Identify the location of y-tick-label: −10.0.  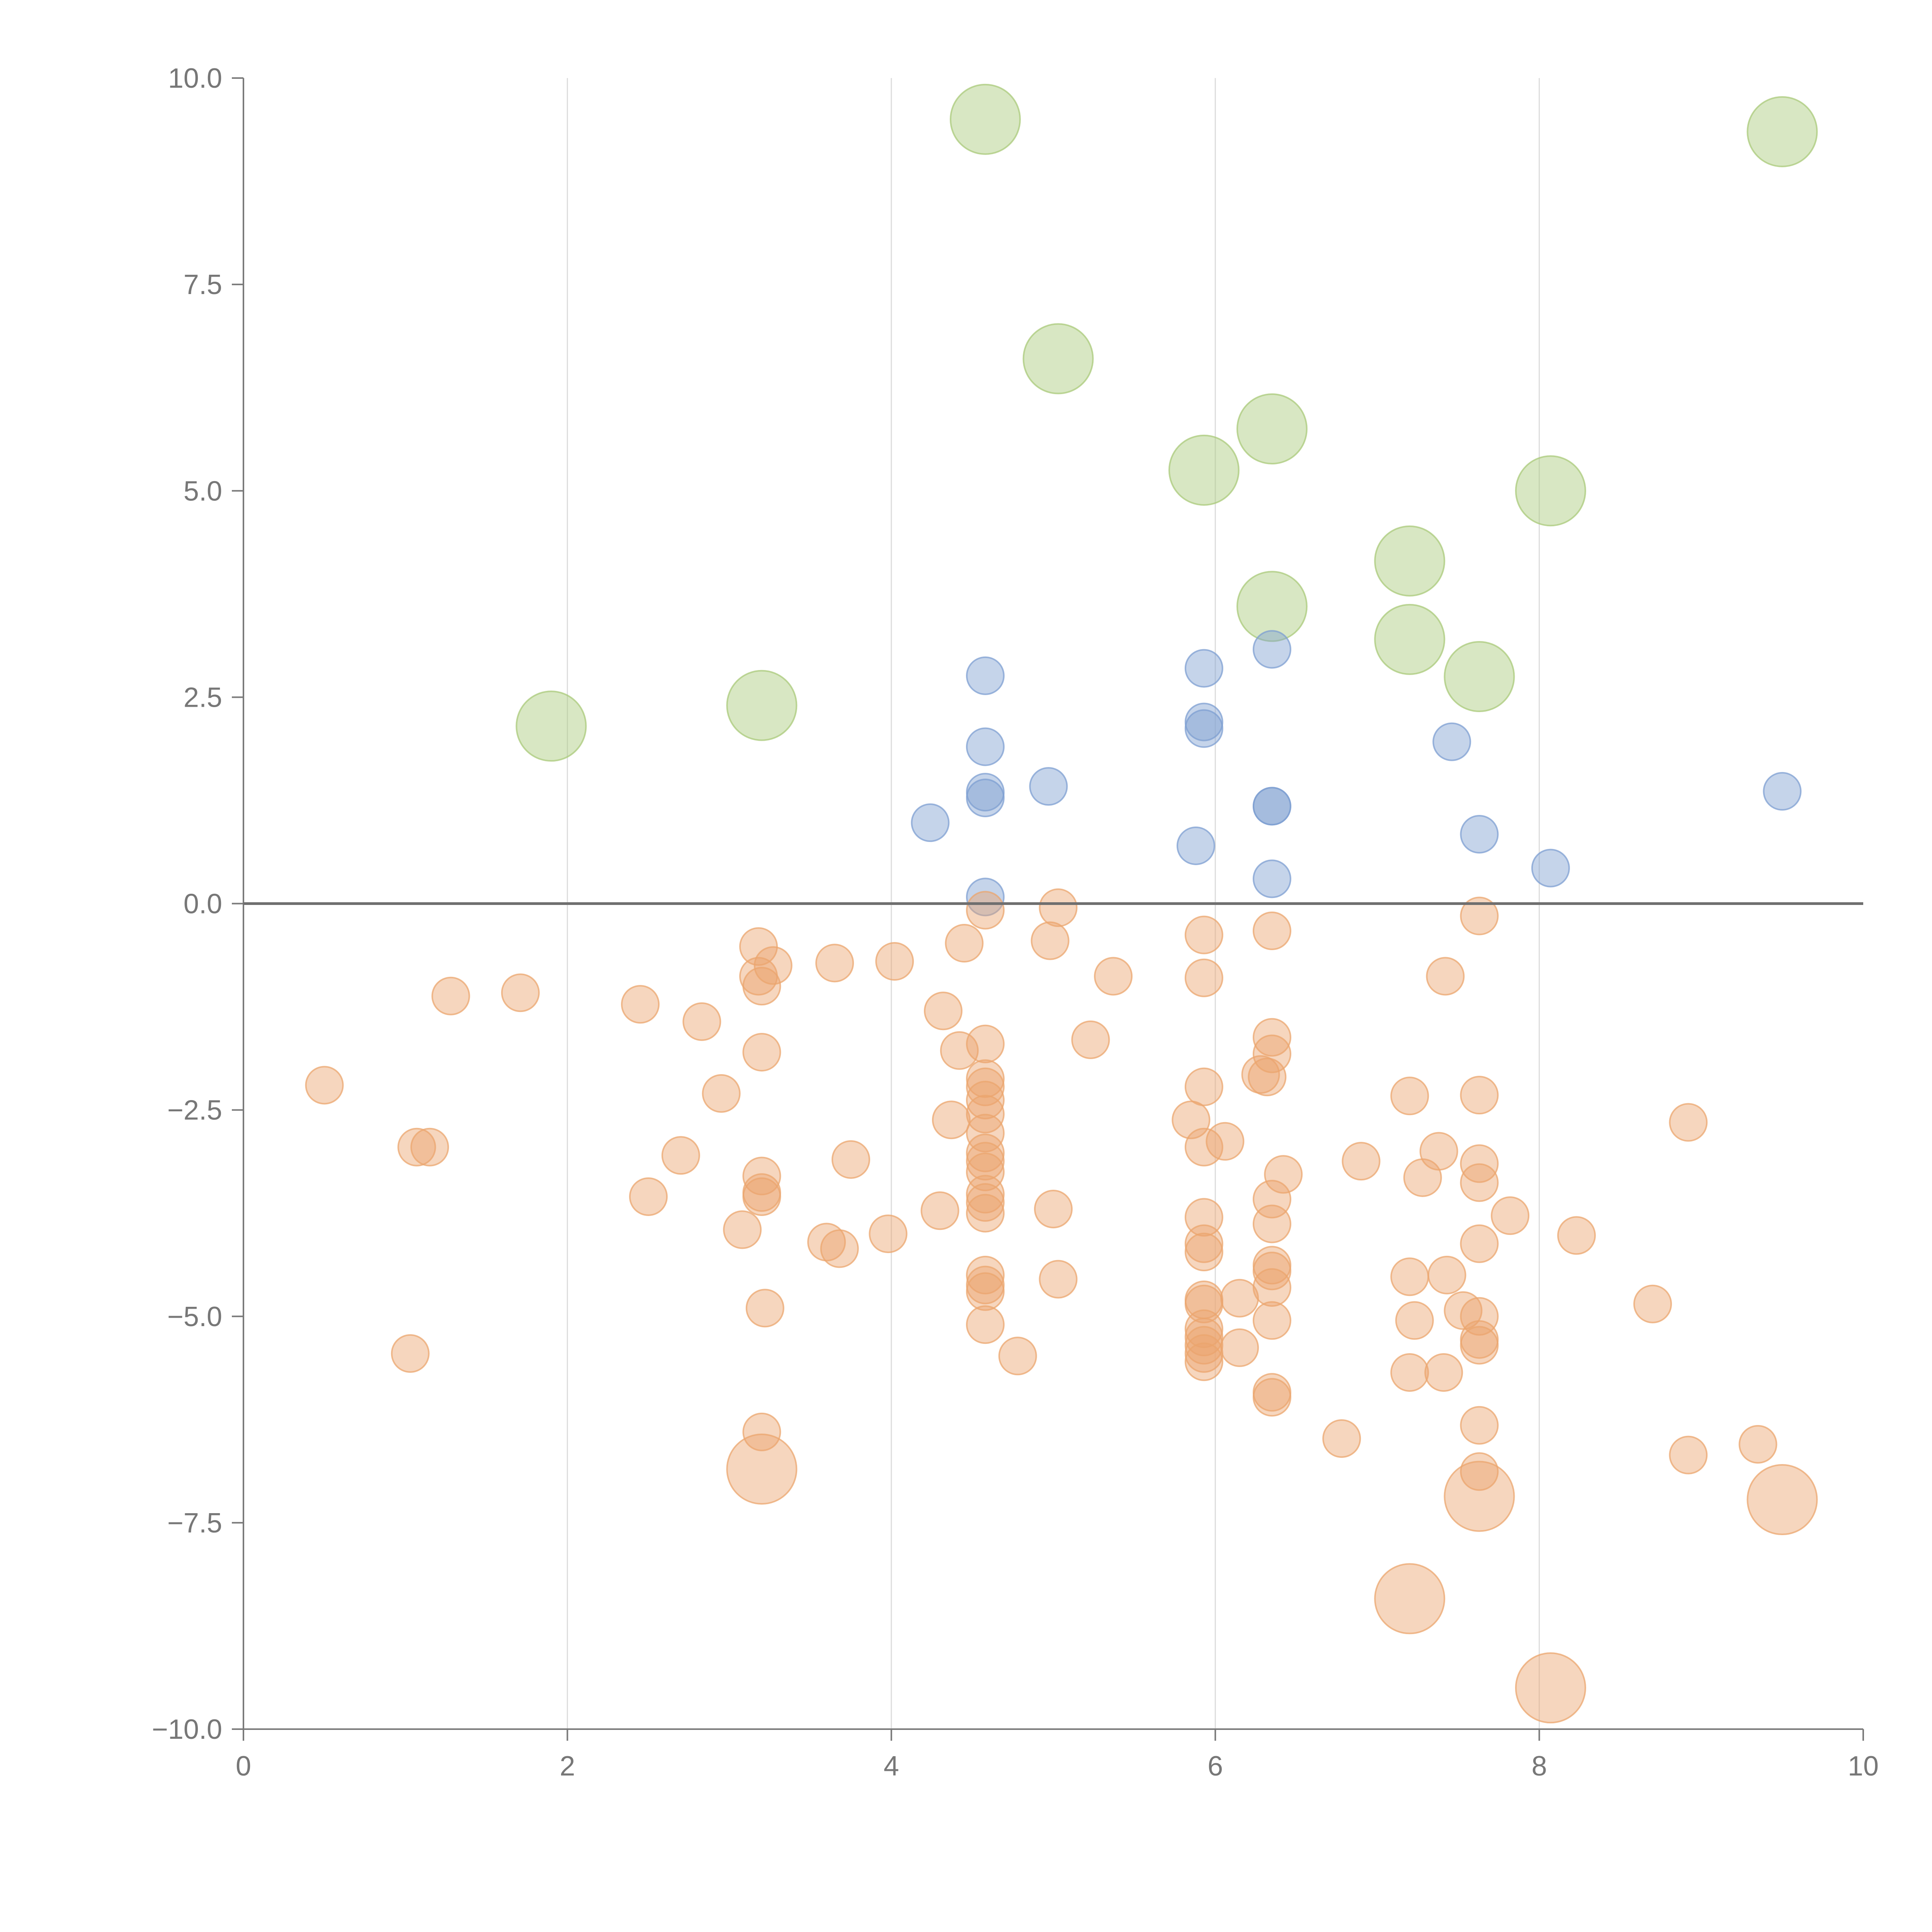
(187, 1729).